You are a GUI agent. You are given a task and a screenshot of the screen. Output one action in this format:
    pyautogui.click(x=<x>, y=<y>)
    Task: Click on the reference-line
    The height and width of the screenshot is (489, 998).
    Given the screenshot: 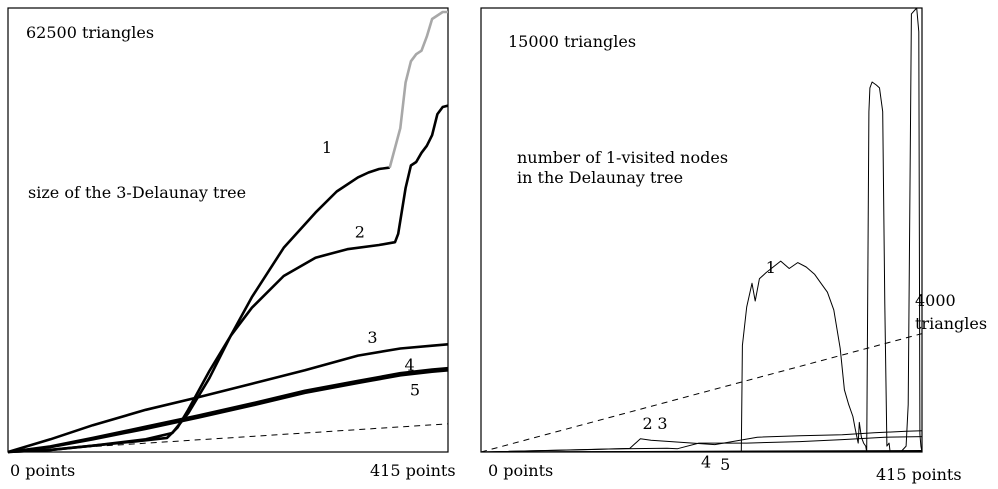 What is the action you would take?
    pyautogui.click(x=228, y=438)
    